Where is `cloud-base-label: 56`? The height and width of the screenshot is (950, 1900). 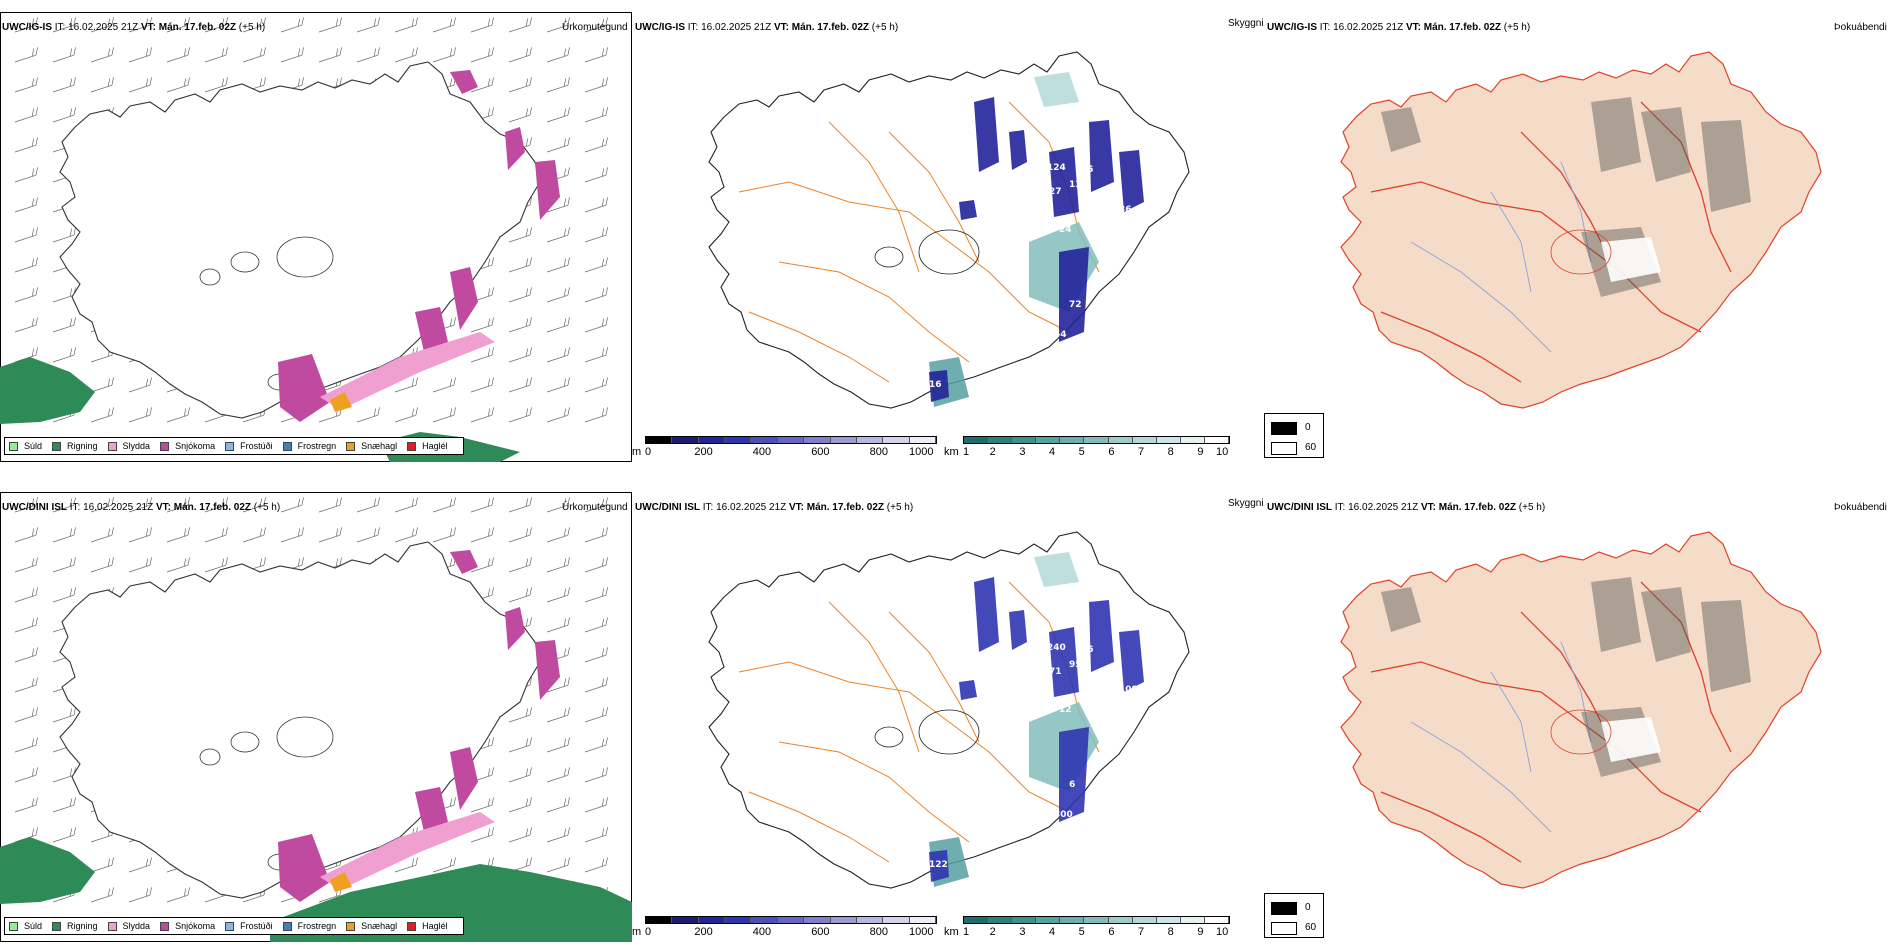 cloud-base-label: 56 is located at coordinates (1093, 768).